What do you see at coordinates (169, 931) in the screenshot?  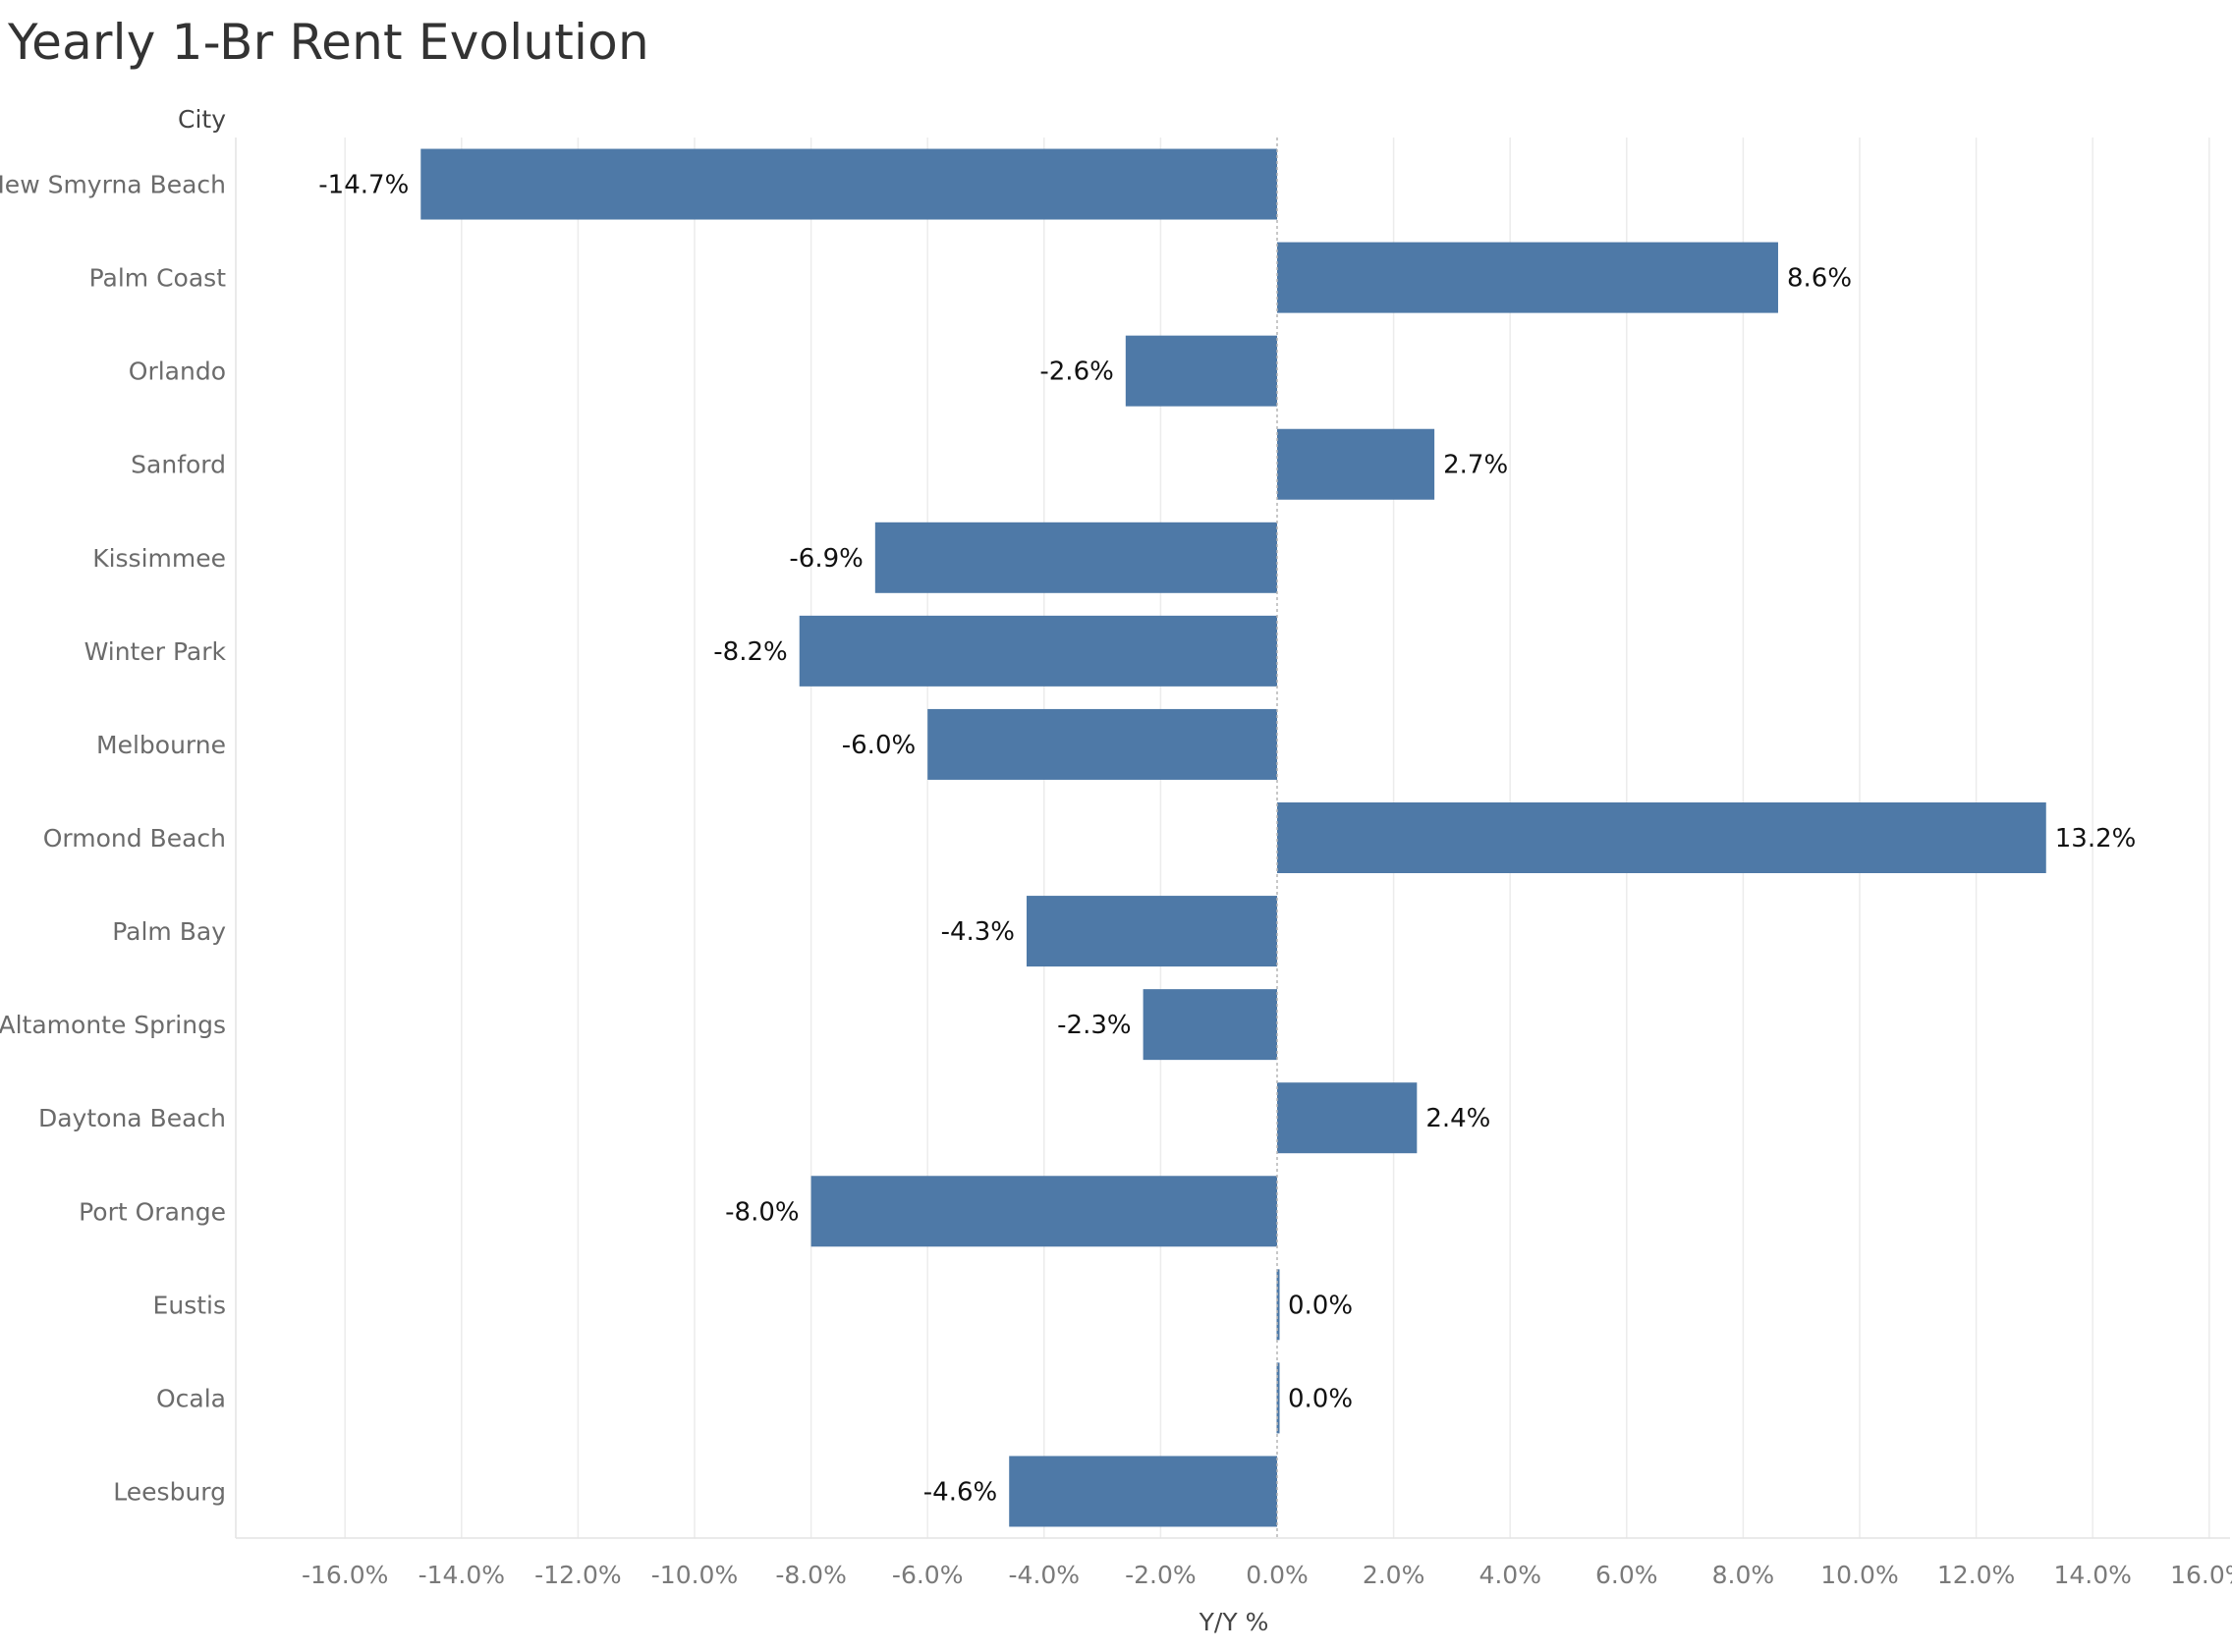 I see `category-label: Palm Bay` at bounding box center [169, 931].